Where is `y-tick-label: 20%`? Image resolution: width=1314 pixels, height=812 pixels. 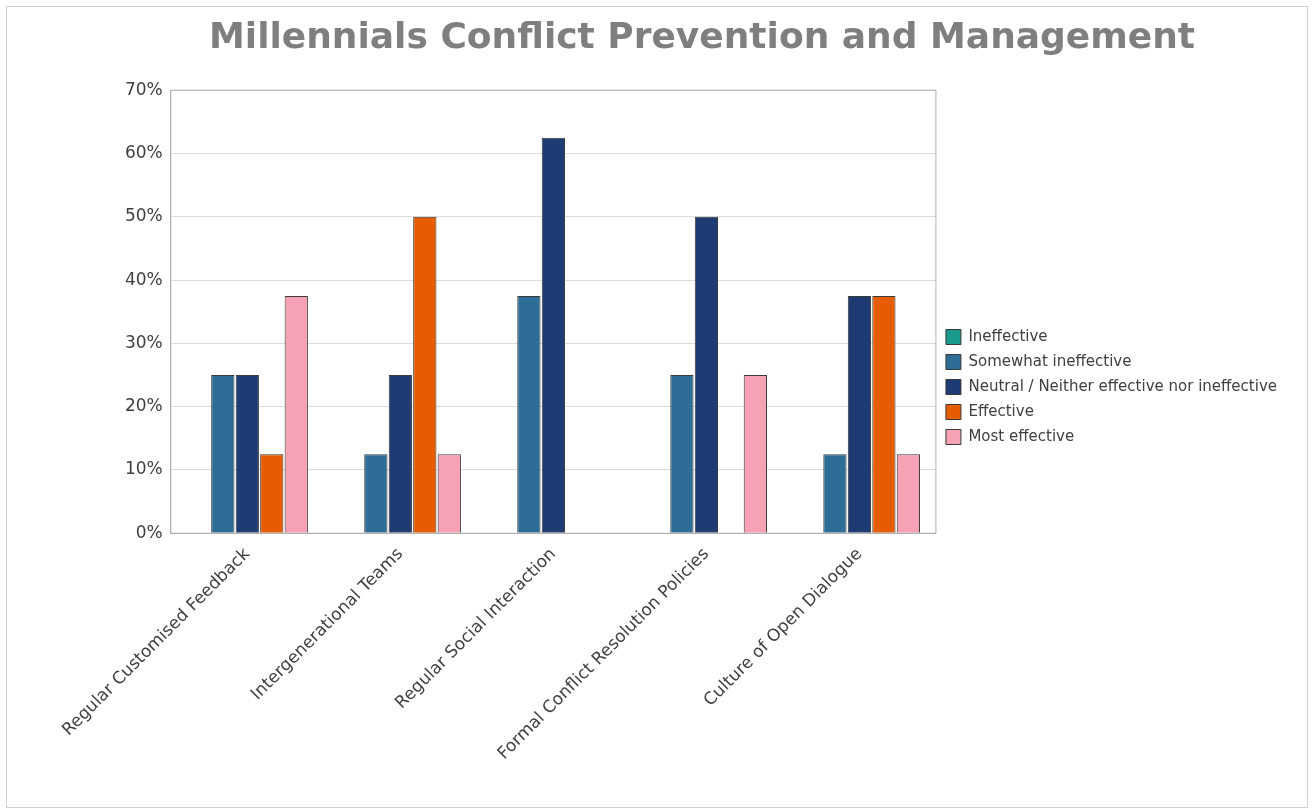
y-tick-label: 20% is located at coordinates (143, 405).